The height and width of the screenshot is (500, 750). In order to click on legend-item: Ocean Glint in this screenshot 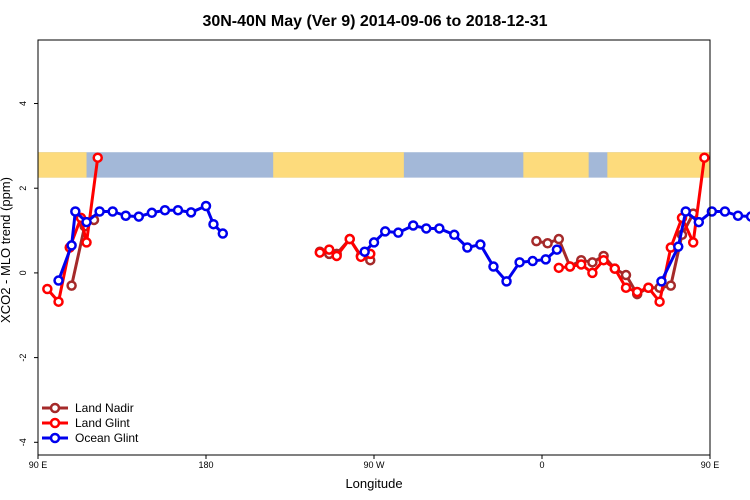, I will do `click(90, 438)`.